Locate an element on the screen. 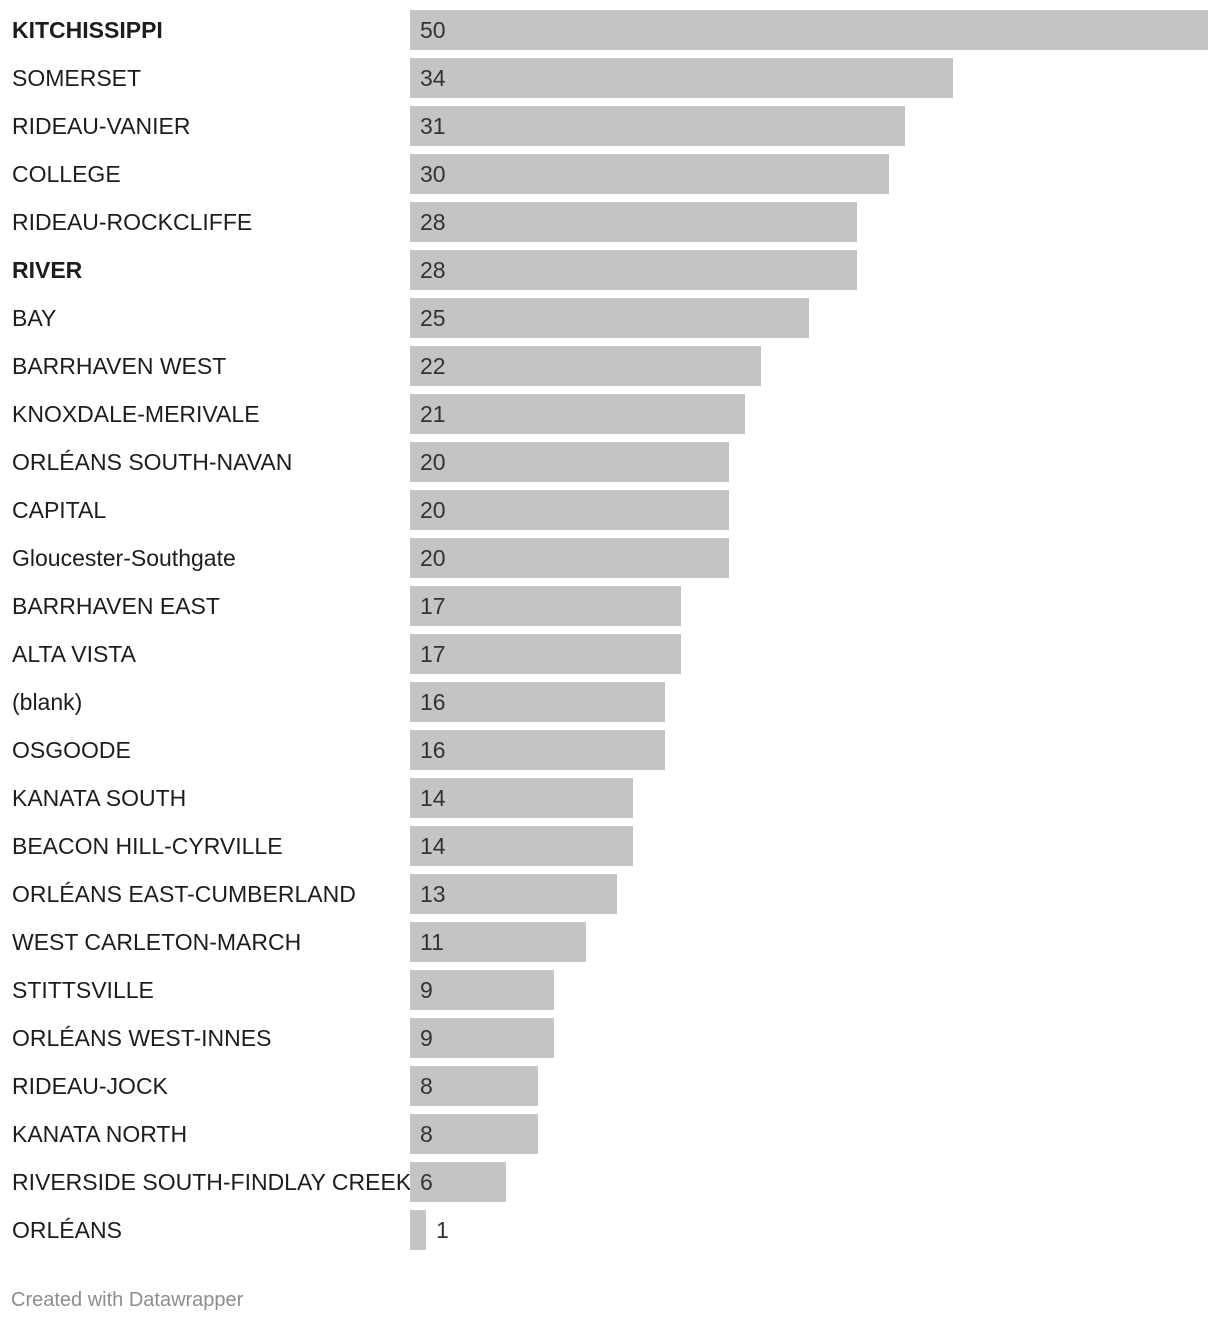  bar-row: RIDEAU-ROCKCLIFFE 28 is located at coordinates (610, 222).